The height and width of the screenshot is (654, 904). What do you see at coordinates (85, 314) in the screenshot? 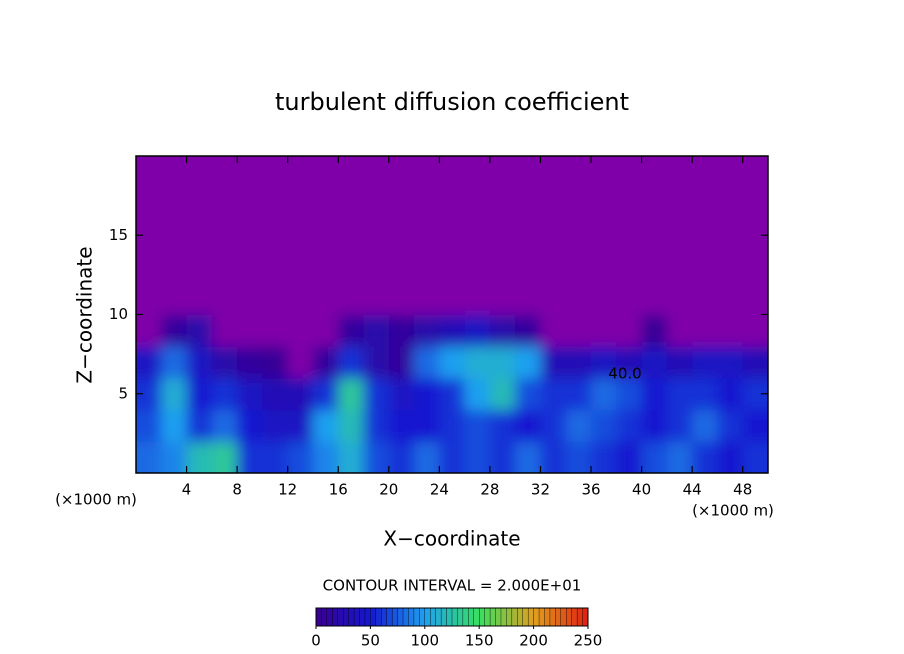
I see `y-axis-label: Z−coordinate` at bounding box center [85, 314].